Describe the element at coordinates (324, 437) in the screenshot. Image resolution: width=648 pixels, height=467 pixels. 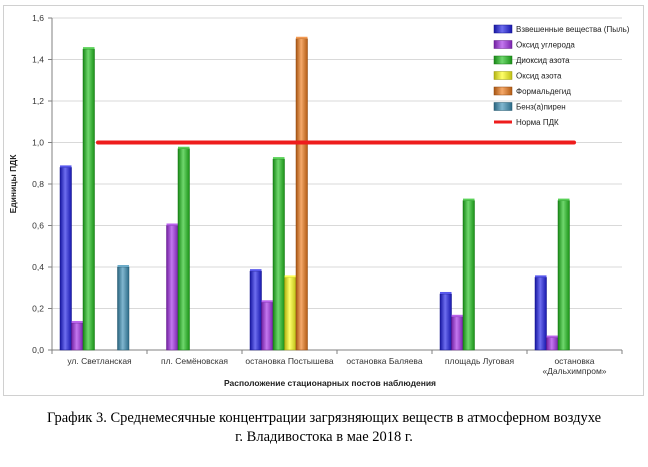
I see `caption-line-2: г. Владивостока в мае 2018 г.` at that location.